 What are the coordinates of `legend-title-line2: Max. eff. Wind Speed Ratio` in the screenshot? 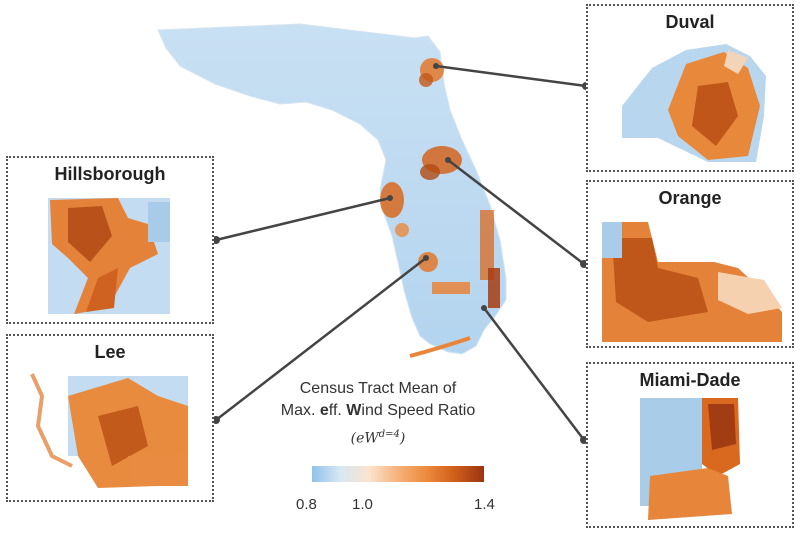 It's located at (378, 411).